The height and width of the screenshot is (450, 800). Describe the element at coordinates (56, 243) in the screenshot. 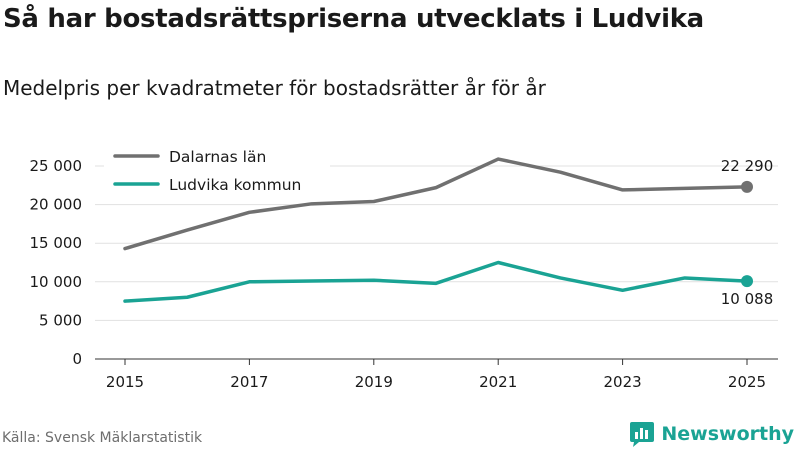

I see `y-tick-label-15000: 15 000` at that location.